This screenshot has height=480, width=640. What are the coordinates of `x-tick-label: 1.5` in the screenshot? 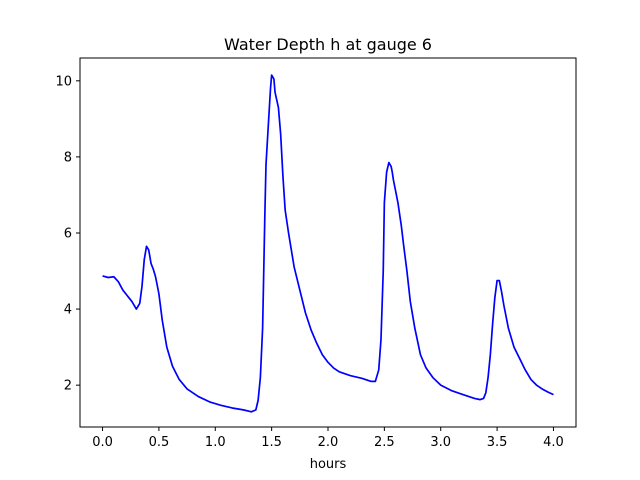 It's located at (271, 442).